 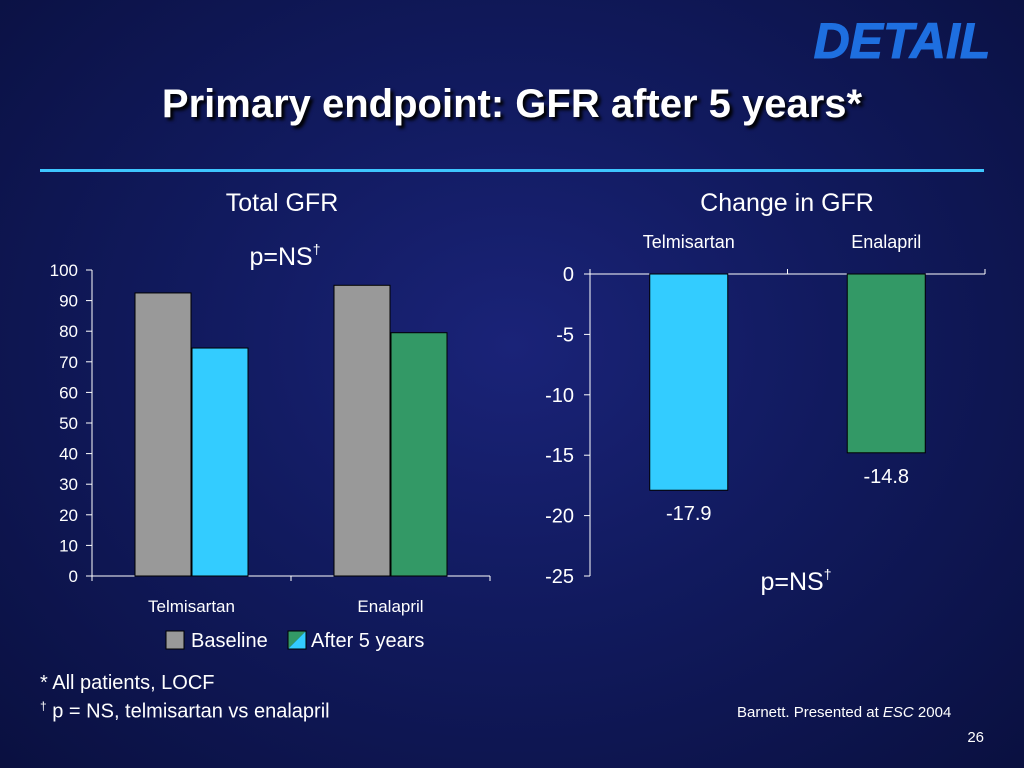 What do you see at coordinates (68, 331) in the screenshot?
I see `y-tick-label: 80` at bounding box center [68, 331].